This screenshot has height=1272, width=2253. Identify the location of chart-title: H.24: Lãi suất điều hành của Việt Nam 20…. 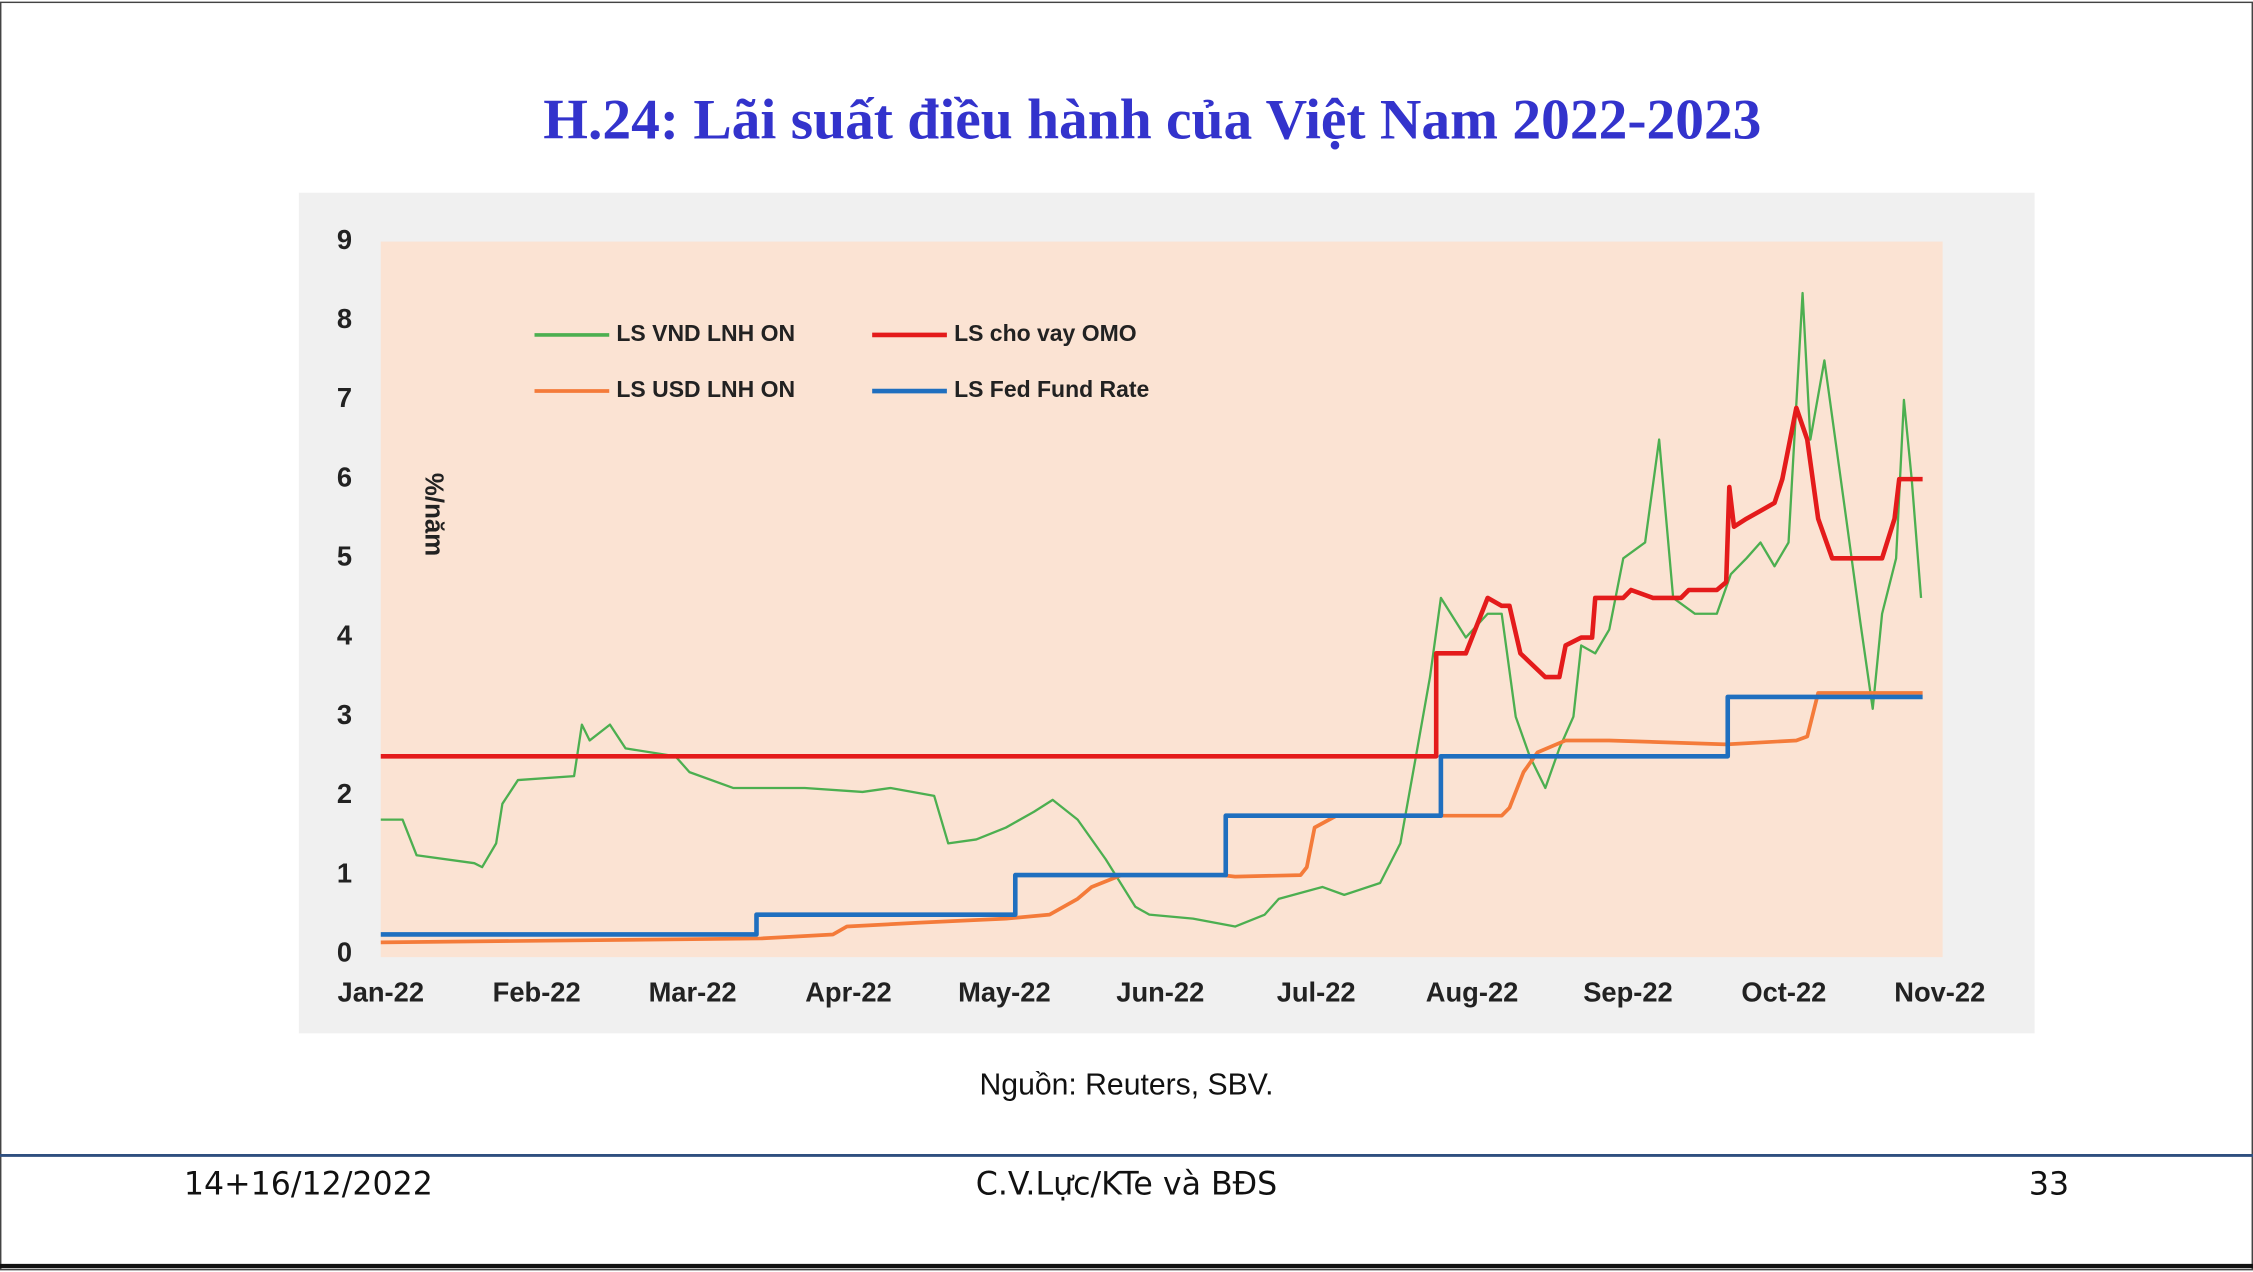
(1152, 119).